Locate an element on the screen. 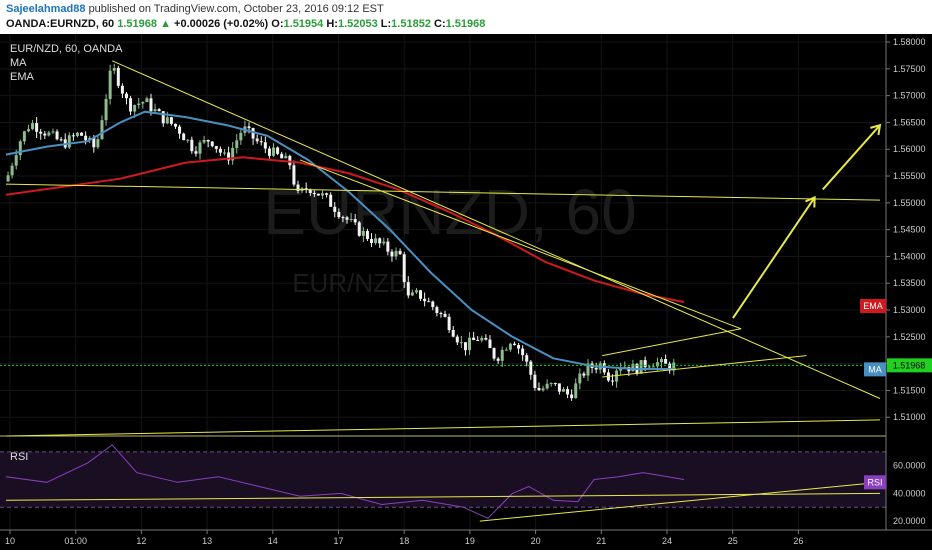 The image size is (932, 555). rsi-tick-label: 20.0000 is located at coordinates (909, 521).